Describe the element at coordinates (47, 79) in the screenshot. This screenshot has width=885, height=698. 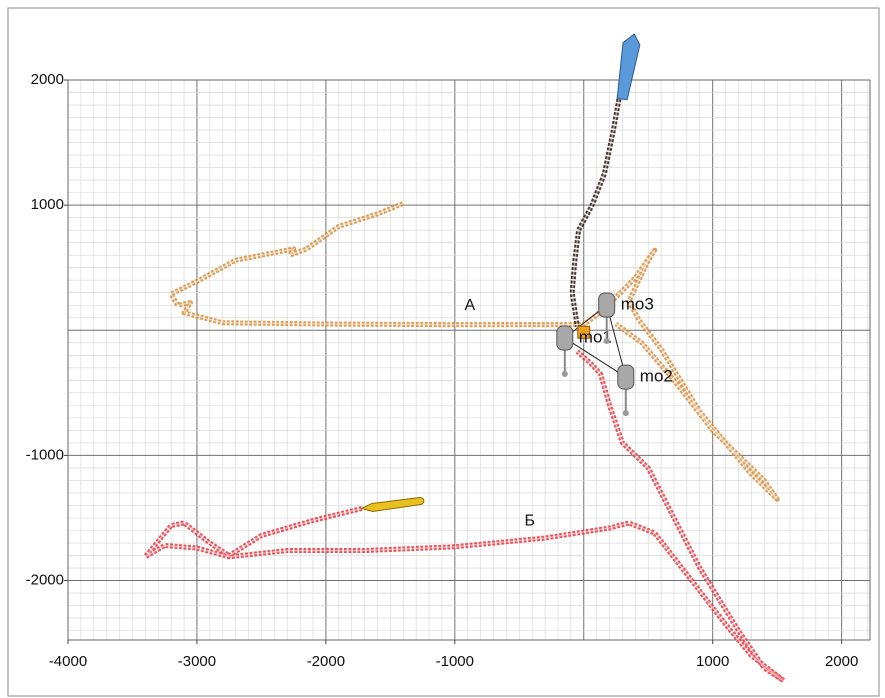
I see `y-tick-label: 2000` at that location.